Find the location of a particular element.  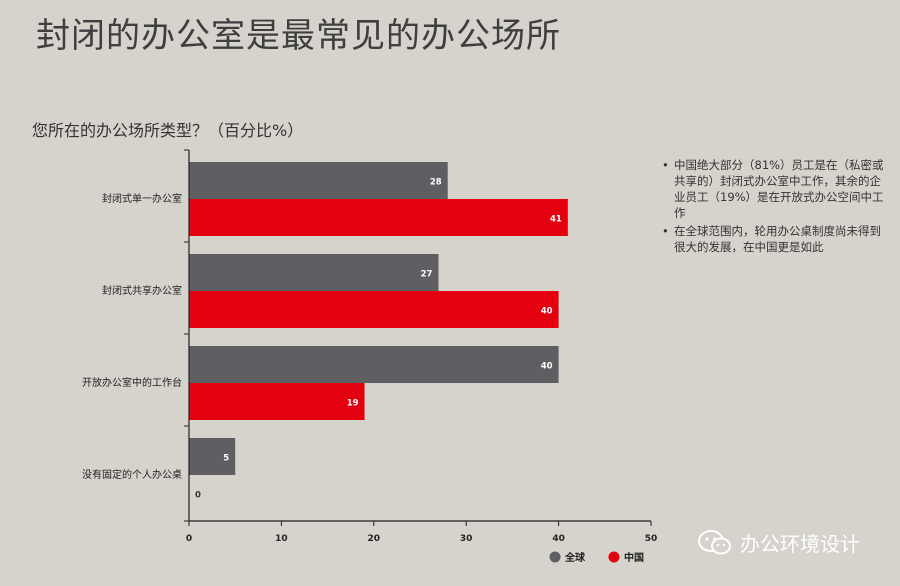

watermark-text: 办公环境设计 is located at coordinates (800, 544).